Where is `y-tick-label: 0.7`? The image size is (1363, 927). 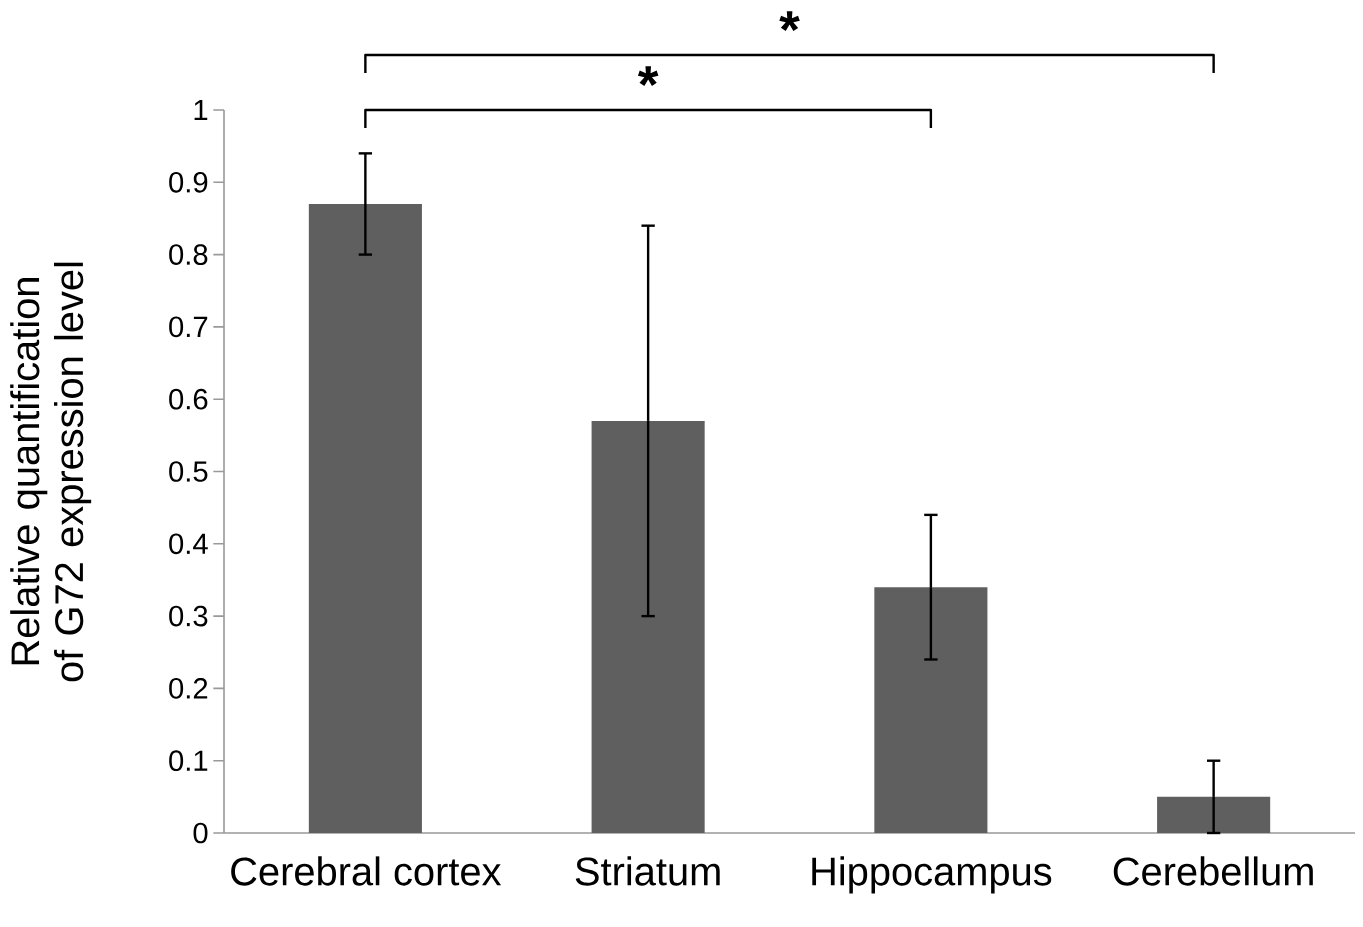 y-tick-label: 0.7 is located at coordinates (188, 327).